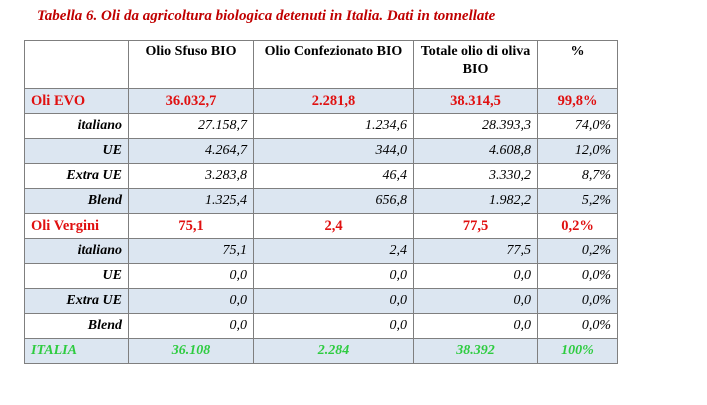 This screenshot has width=707, height=405. I want to click on table-row: UE 4.264,7 344,0 4.608,8 12,0%, so click(321, 151).